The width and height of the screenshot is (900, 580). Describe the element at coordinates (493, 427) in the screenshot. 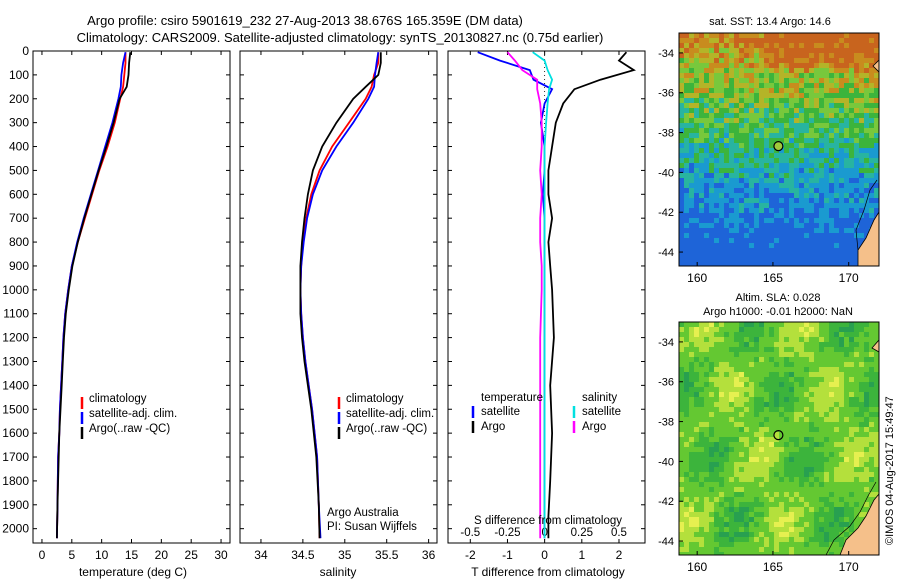

I see `legend-t-argo: Argo` at that location.